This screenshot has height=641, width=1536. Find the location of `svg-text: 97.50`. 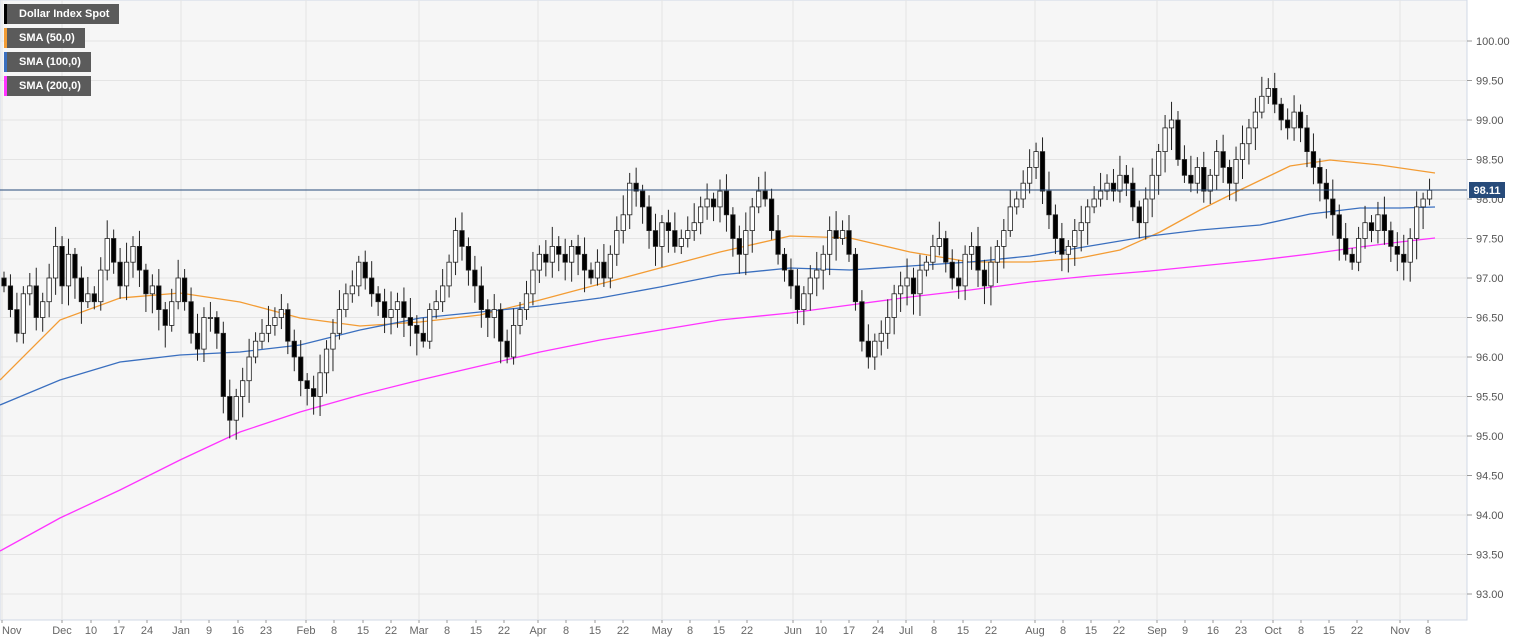

svg-text: 97.50 is located at coordinates (1490, 240).